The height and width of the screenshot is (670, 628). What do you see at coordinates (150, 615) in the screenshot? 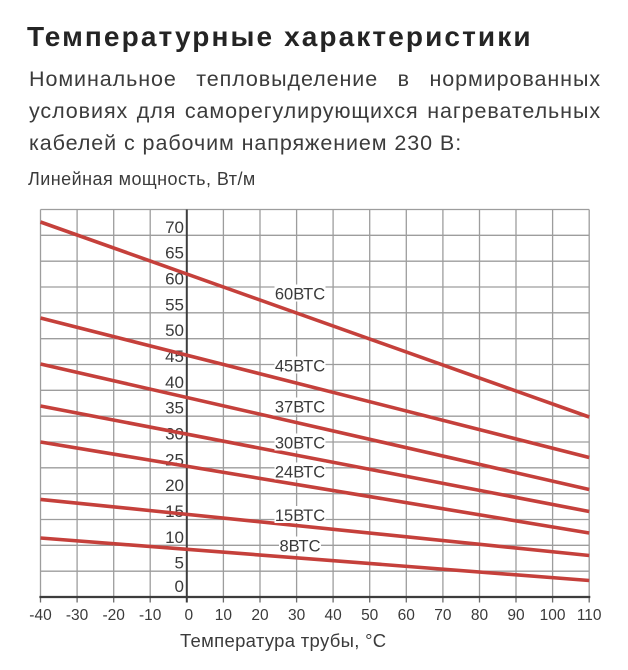
I see `svg-text: -10` at bounding box center [150, 615].